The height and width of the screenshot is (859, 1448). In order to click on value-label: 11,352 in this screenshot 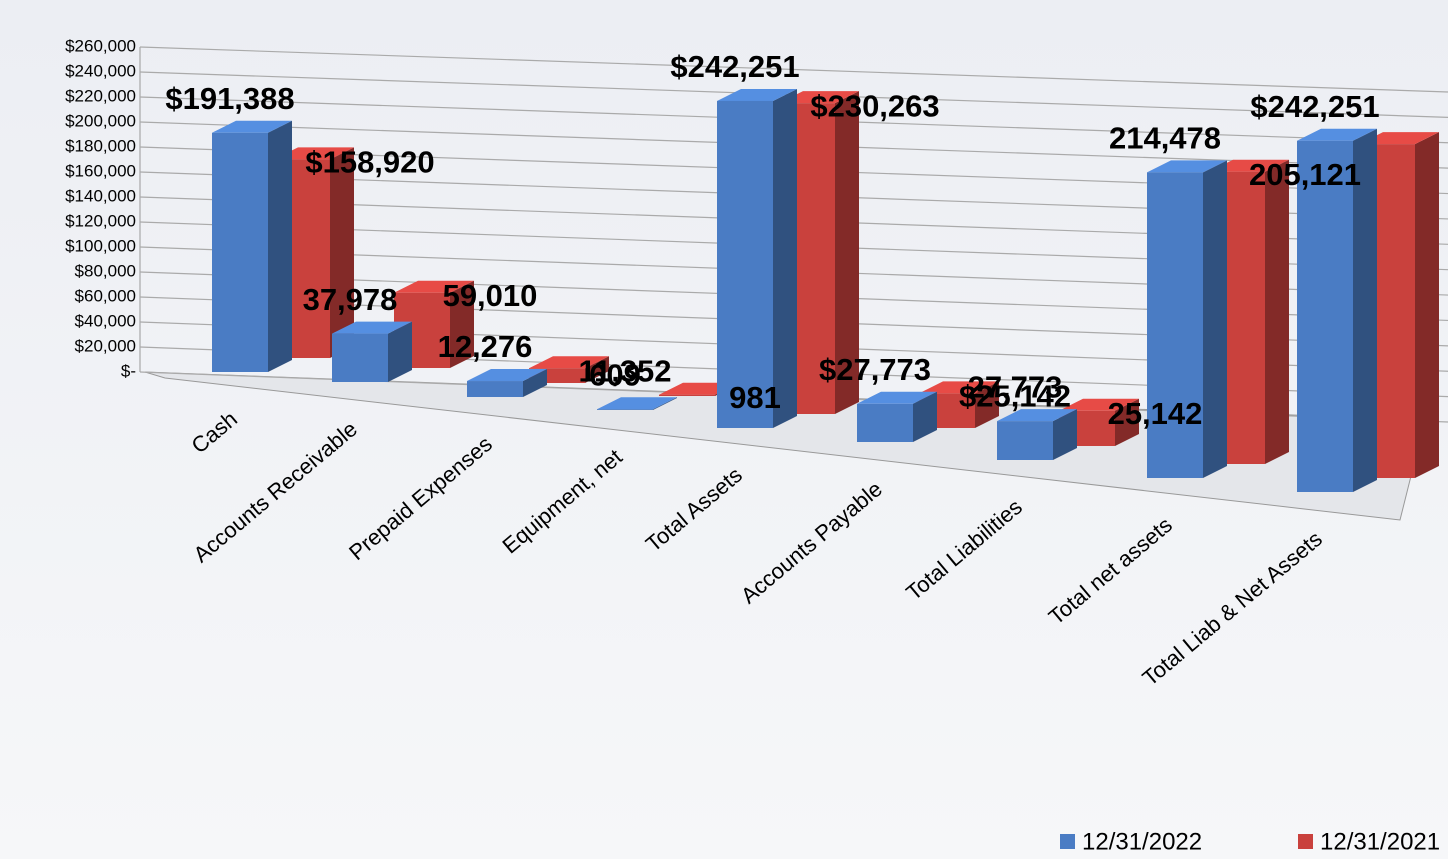, I will do `click(624, 370)`.